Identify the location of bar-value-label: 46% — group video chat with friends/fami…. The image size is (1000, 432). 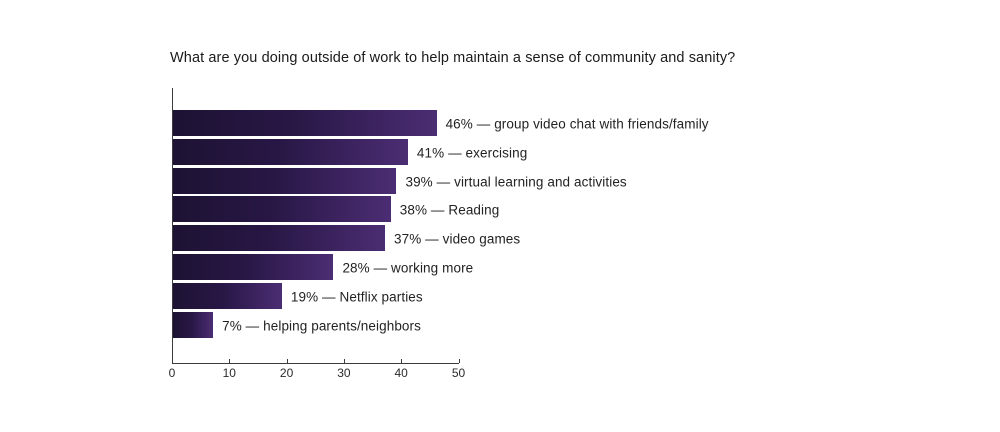
(577, 124).